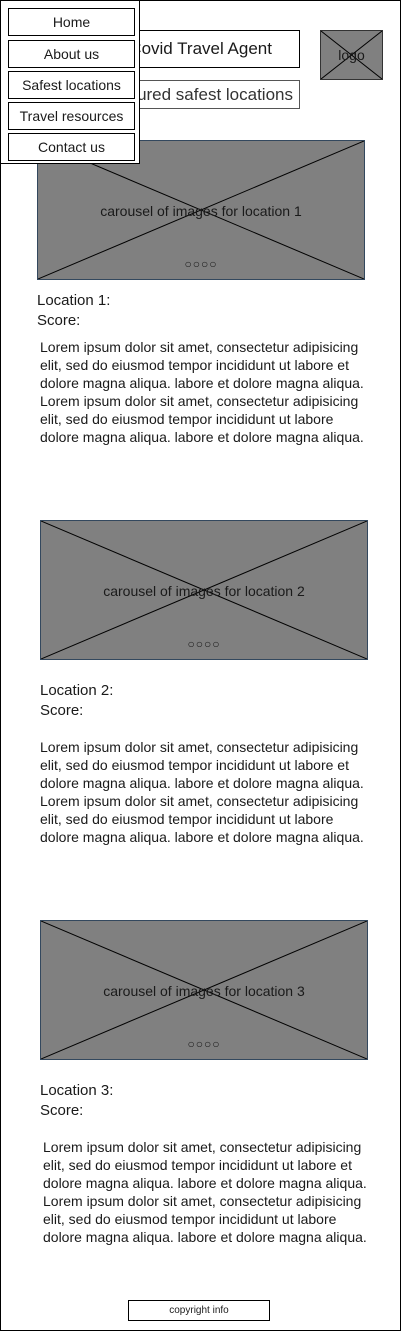 The width and height of the screenshot is (401, 1331). I want to click on copyright-footer: copyright info, so click(199, 1310).